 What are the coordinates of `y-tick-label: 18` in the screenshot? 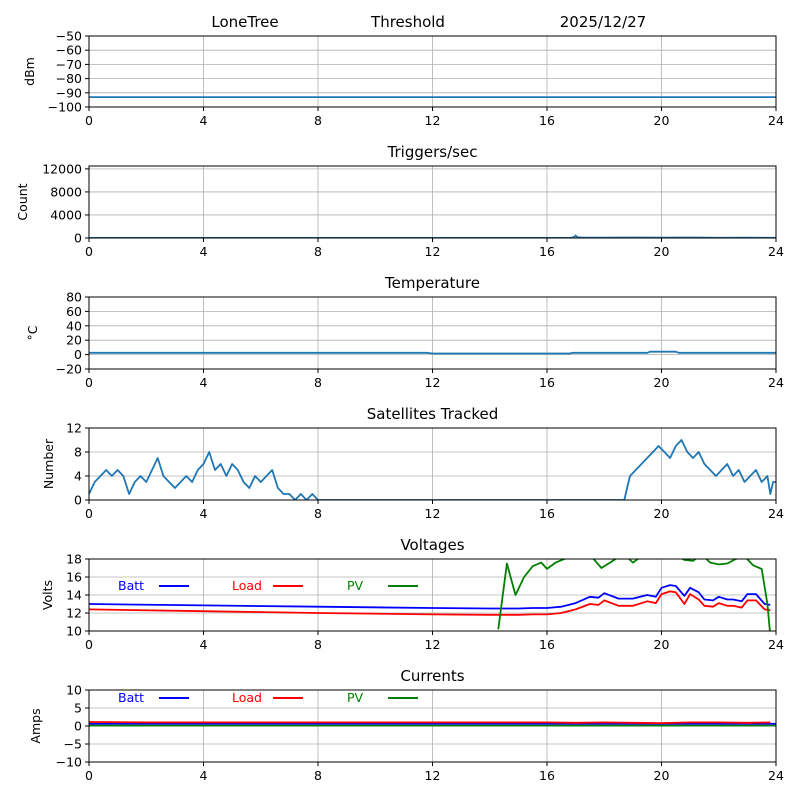 It's located at (74, 559).